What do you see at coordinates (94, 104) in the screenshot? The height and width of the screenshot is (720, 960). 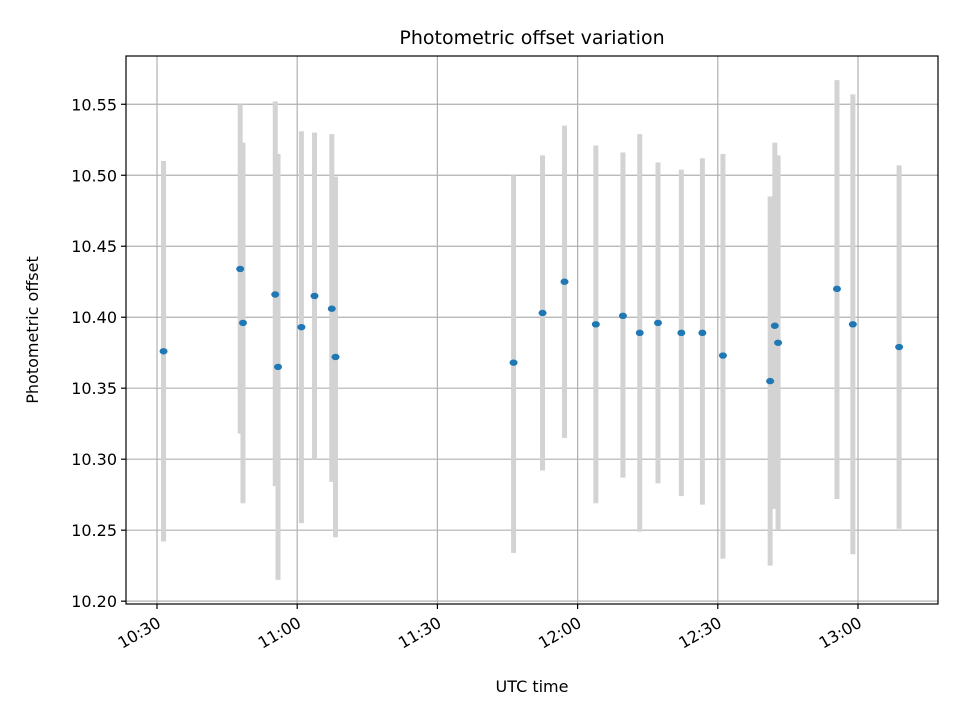 I see `y-tick-label: 10.55` at bounding box center [94, 104].